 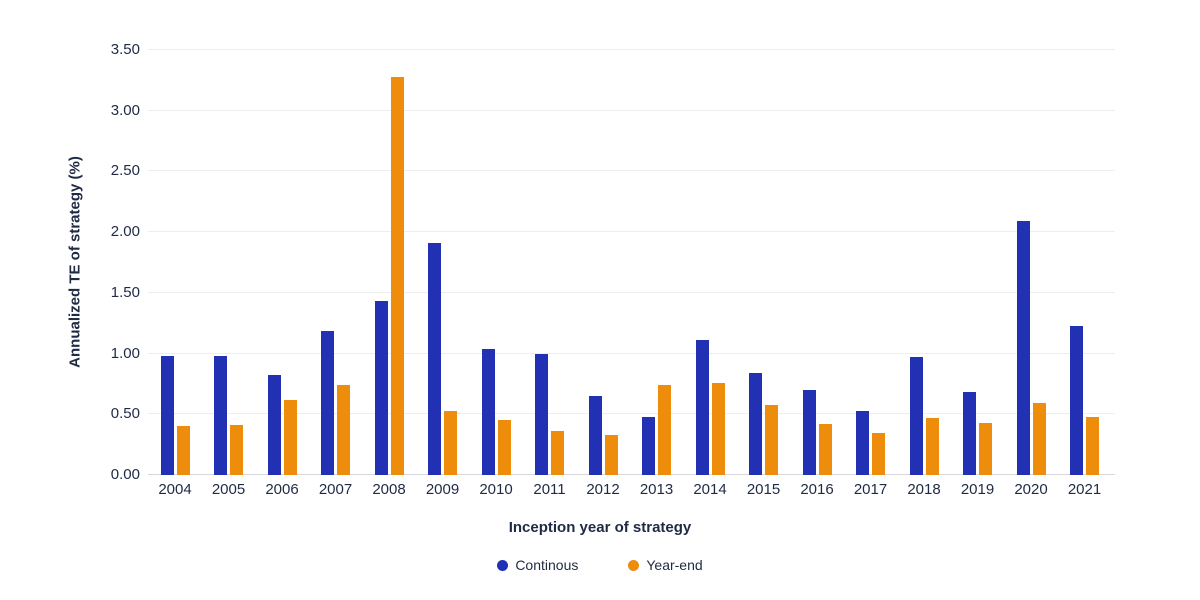 What do you see at coordinates (862, 442) in the screenshot?
I see `bar-continous-2017` at bounding box center [862, 442].